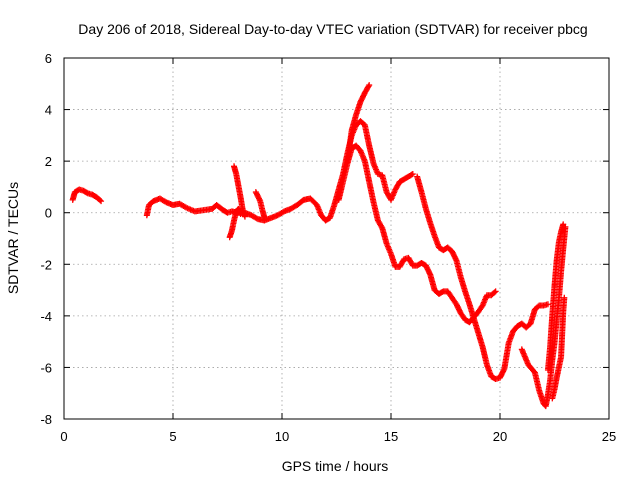 The width and height of the screenshot is (640, 480). What do you see at coordinates (391, 436) in the screenshot?
I see `x-tick-label: 15` at bounding box center [391, 436].